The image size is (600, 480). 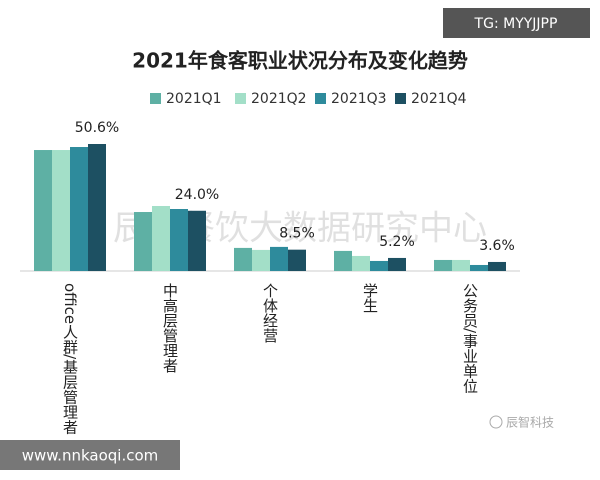 I want to click on site-box, so click(x=90, y=455).